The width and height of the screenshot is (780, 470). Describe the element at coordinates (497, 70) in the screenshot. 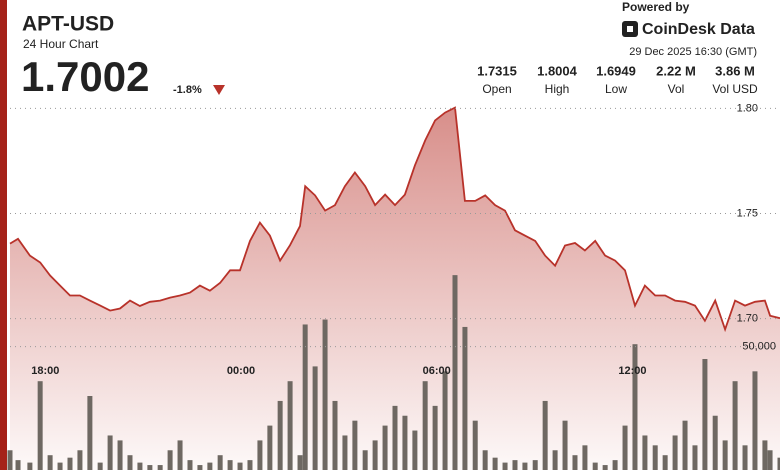

I see `stat-value: 1.7315` at that location.